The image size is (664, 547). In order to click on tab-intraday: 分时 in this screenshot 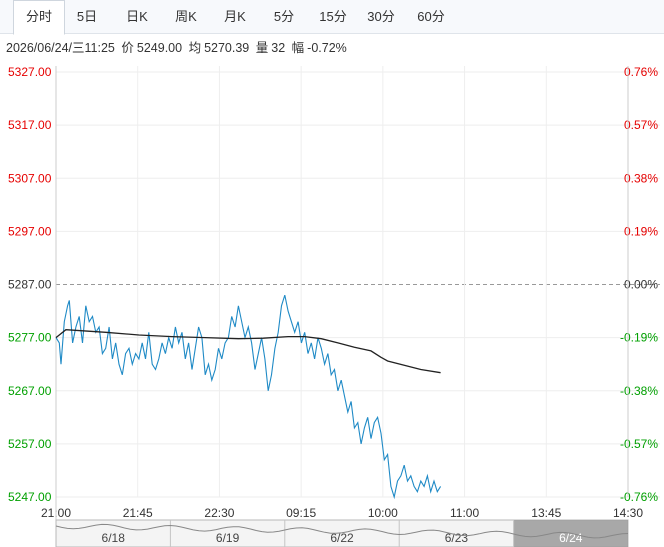, I will do `click(39, 17)`.